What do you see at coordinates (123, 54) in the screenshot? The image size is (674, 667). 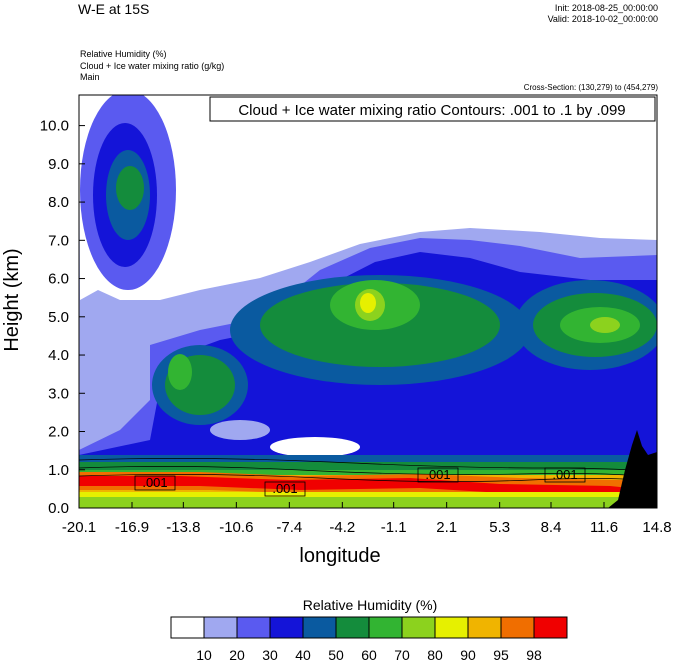 I see `field-name-rh: Relative Humidity (%)` at bounding box center [123, 54].